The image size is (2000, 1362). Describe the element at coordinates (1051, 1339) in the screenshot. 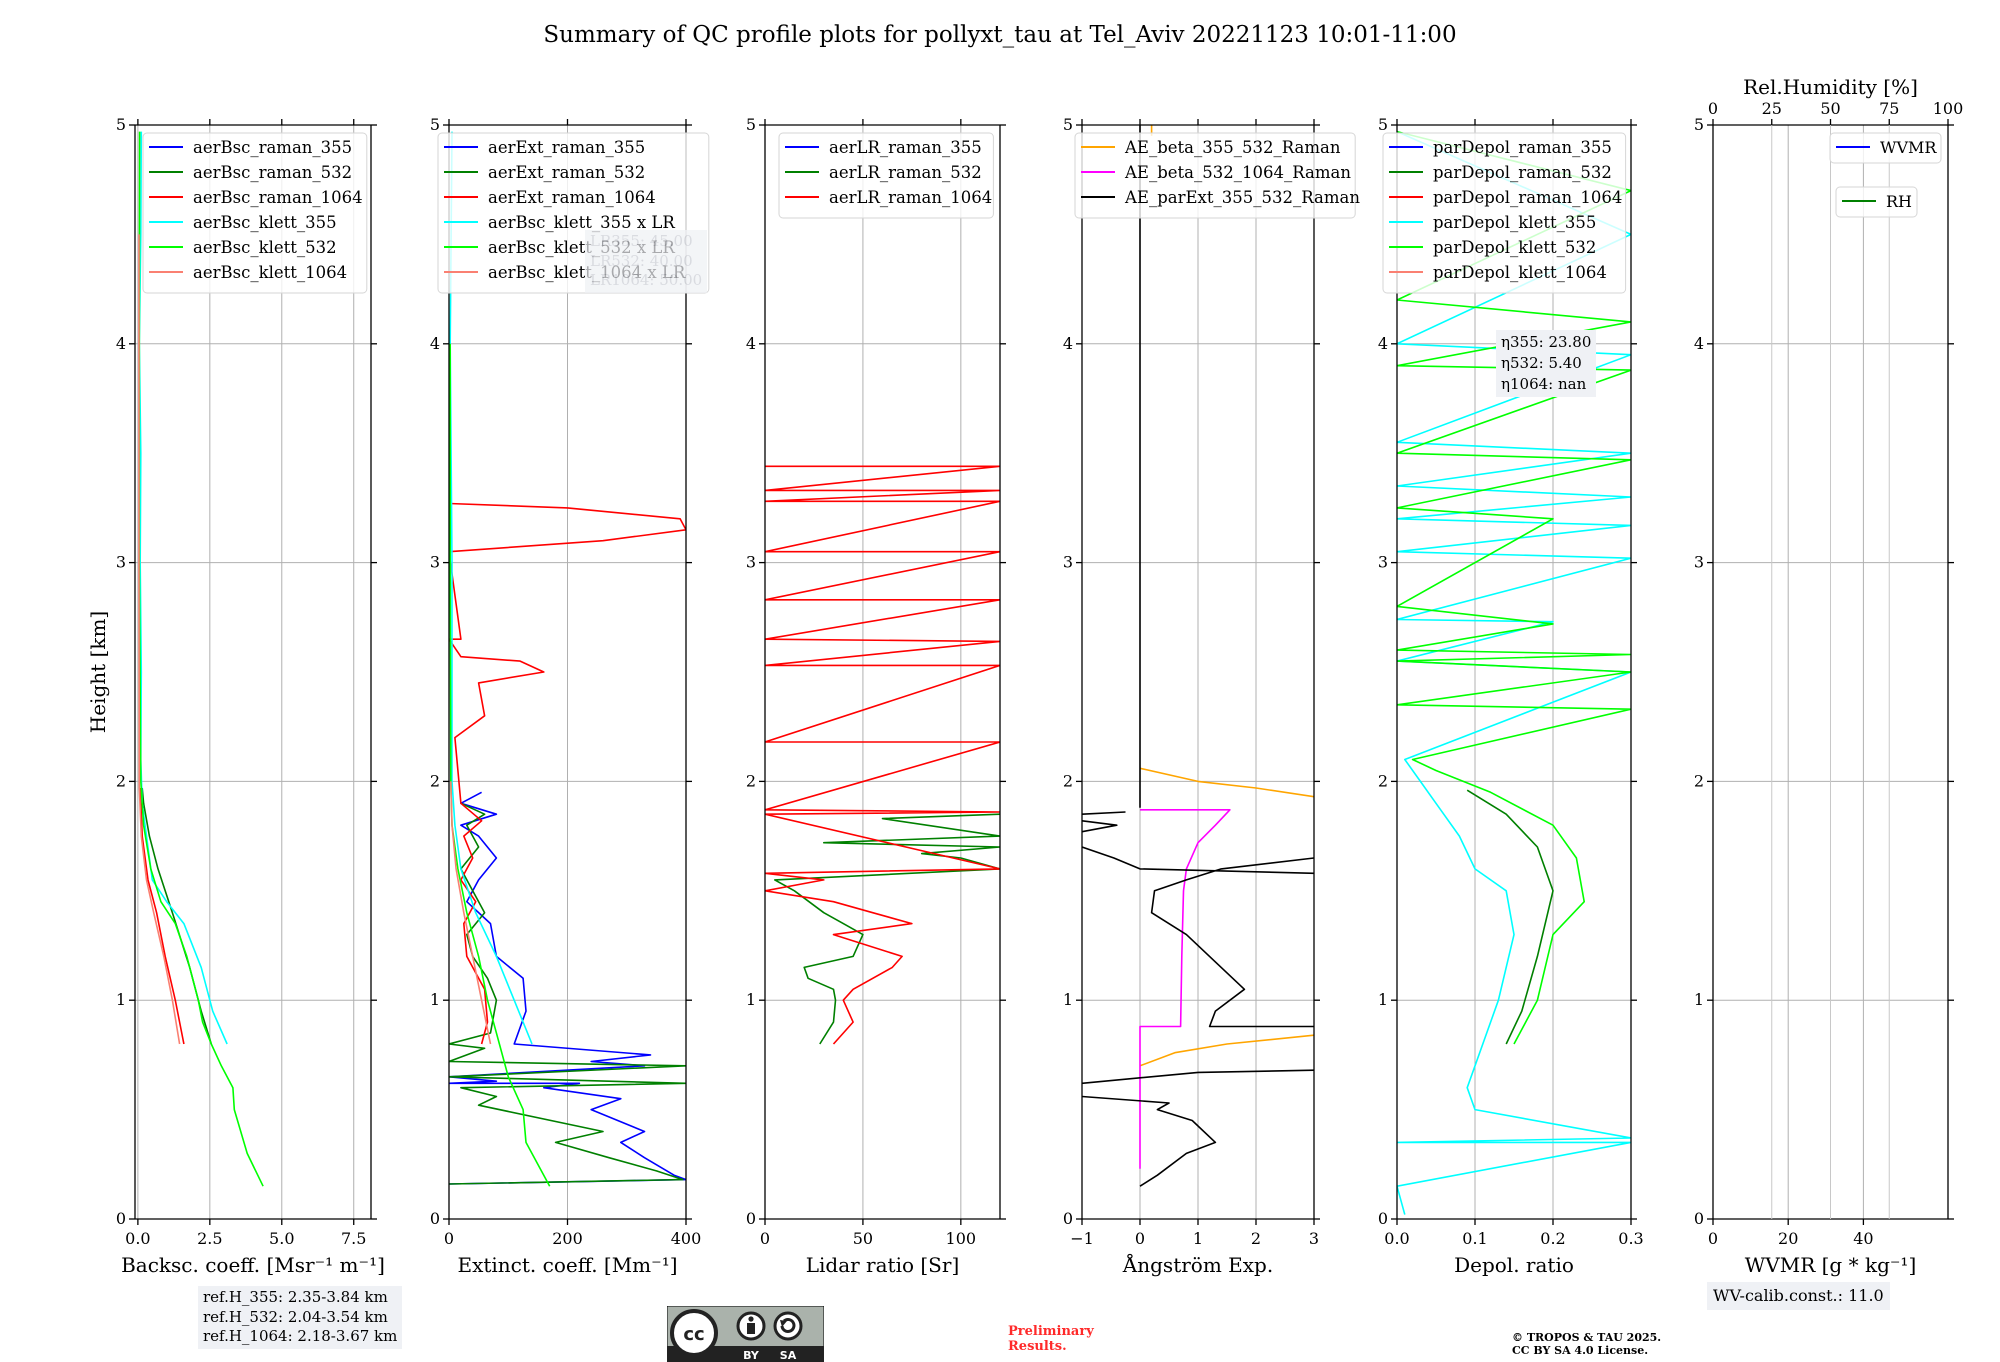

I see `preliminary-results-note: Preliminary Results.` at that location.